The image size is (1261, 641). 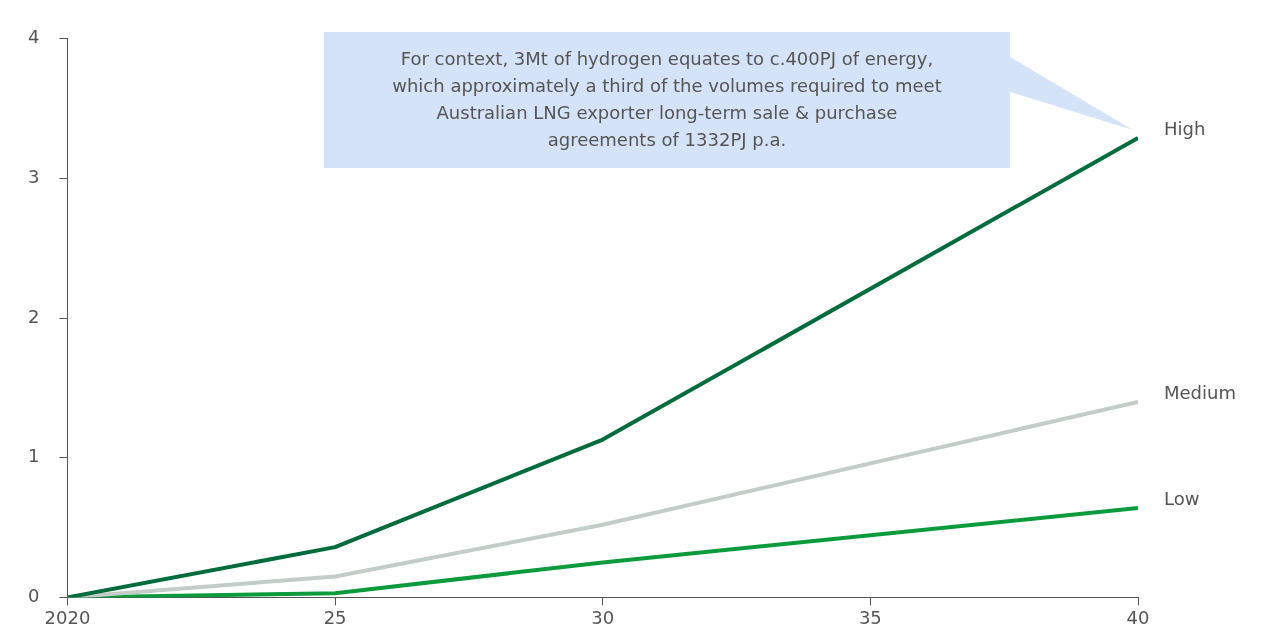 What do you see at coordinates (34, 316) in the screenshot?
I see `y-tick-label: 2` at bounding box center [34, 316].